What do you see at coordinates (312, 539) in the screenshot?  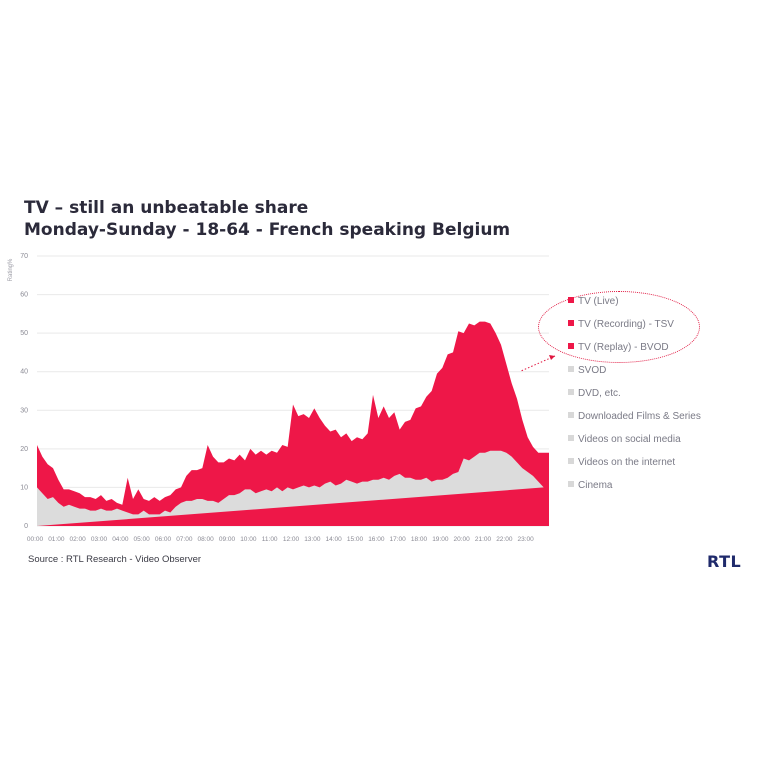 I see `x-tick-label: 13:00` at bounding box center [312, 539].